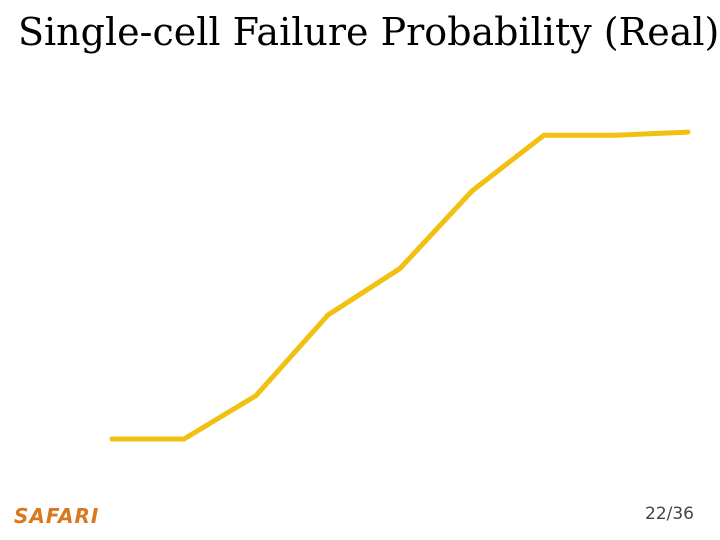  What do you see at coordinates (669, 514) in the screenshot?
I see `page-number: 22/36` at bounding box center [669, 514].